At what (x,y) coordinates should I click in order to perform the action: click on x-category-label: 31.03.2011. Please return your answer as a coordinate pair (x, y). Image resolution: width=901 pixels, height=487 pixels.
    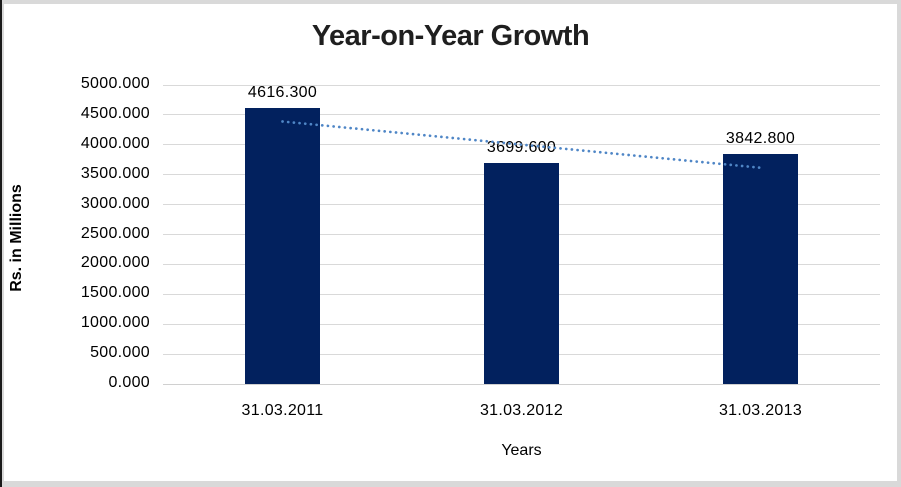
    Looking at the image, I should click on (282, 410).